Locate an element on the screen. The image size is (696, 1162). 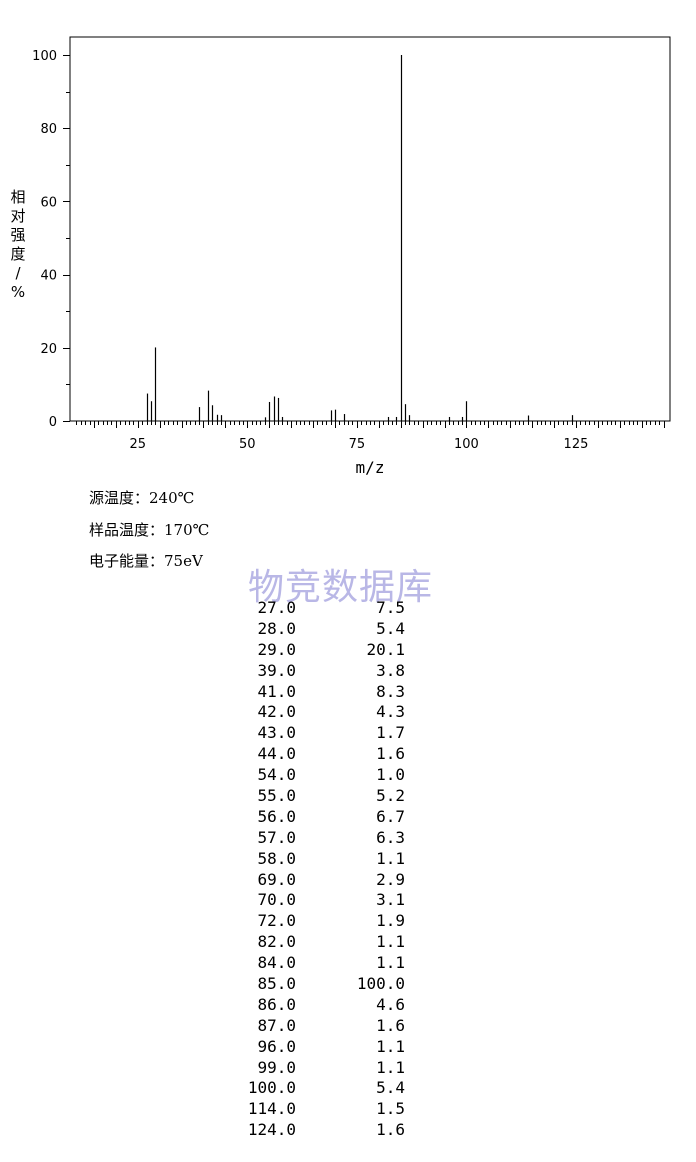
peak-row: 29.0 20.1 is located at coordinates (348, 650).